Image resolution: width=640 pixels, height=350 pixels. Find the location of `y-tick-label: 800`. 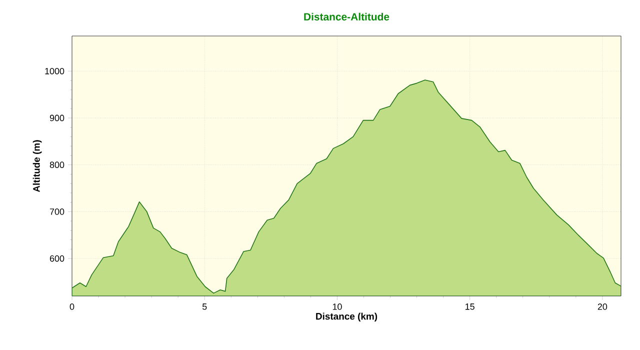

y-tick-label: 800 is located at coordinates (57, 165).